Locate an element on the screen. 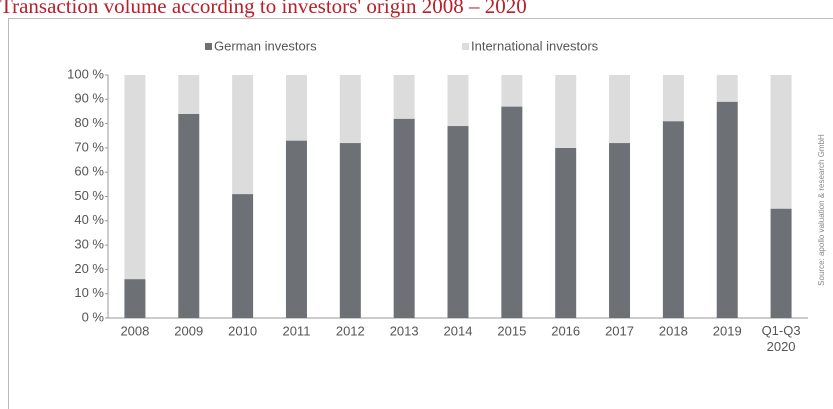 The image size is (833, 409). y-tick-label: 20 % is located at coordinates (89, 268).